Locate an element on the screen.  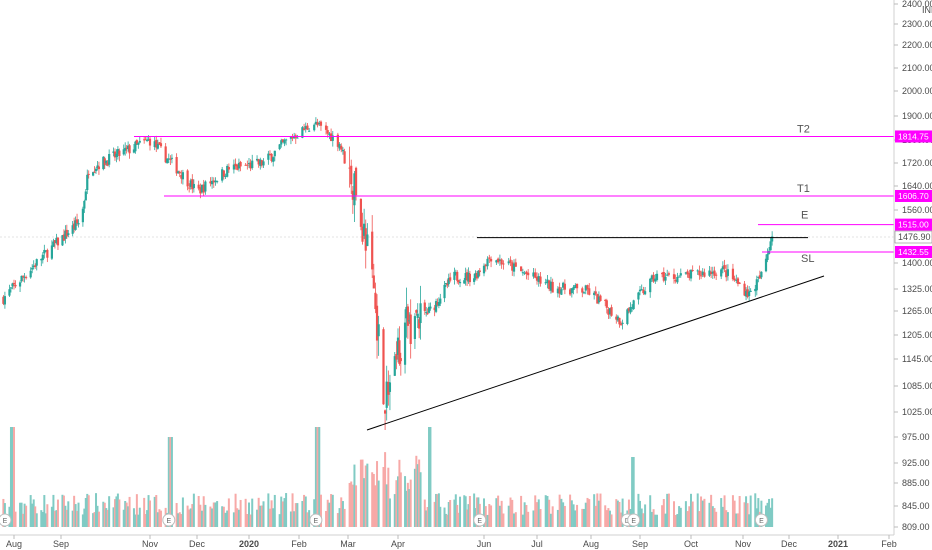
price-badge-text: 1432.55 is located at coordinates (913, 252).